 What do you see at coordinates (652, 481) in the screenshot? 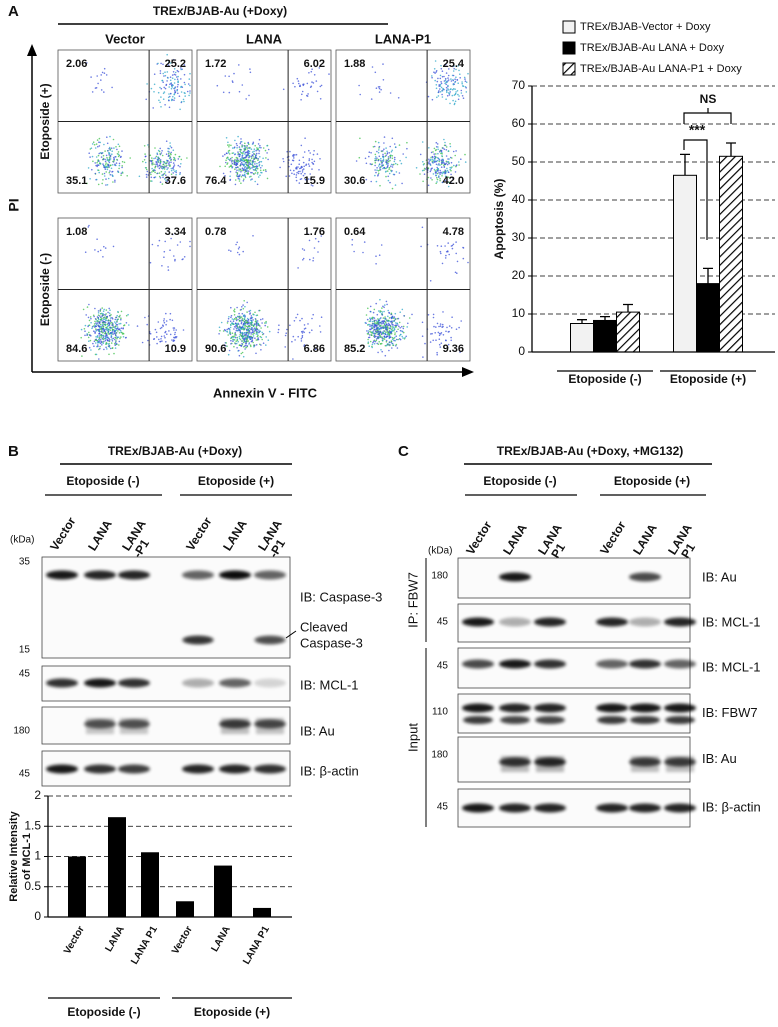
I see `group-label: Etoposide (+)` at bounding box center [652, 481].